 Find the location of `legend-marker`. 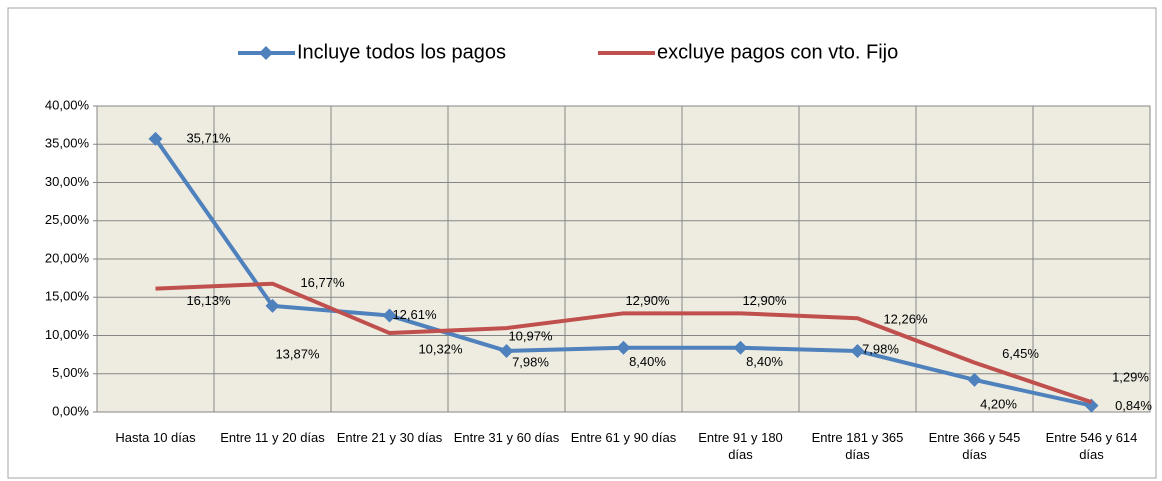

legend-marker is located at coordinates (266, 53).